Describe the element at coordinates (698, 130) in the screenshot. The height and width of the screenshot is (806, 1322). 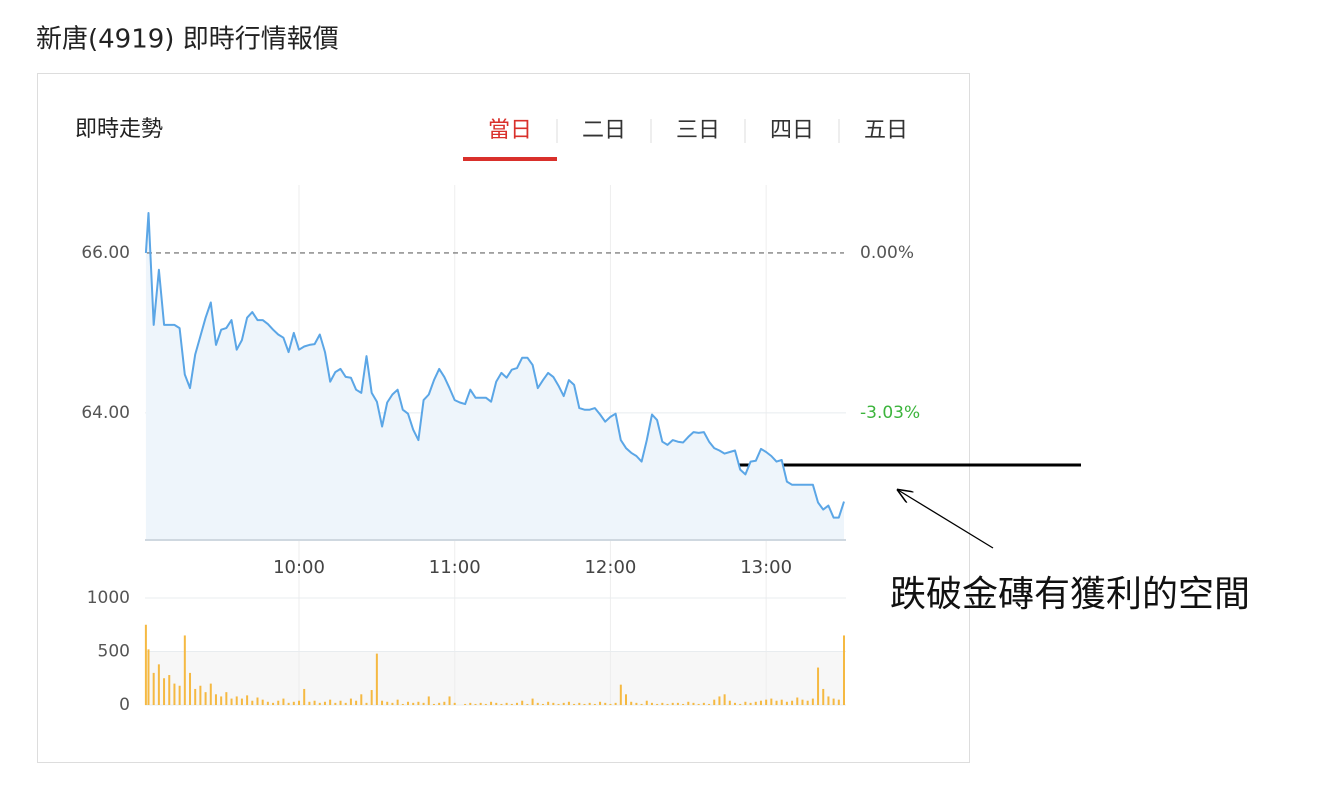
I see `tab: 三日` at that location.